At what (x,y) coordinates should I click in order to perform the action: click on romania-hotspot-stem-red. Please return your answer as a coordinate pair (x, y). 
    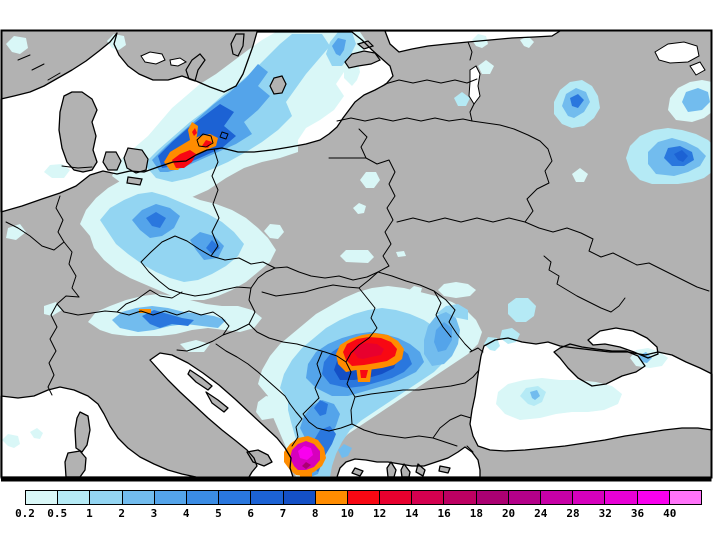
    Looking at the image, I should click on (364, 374).